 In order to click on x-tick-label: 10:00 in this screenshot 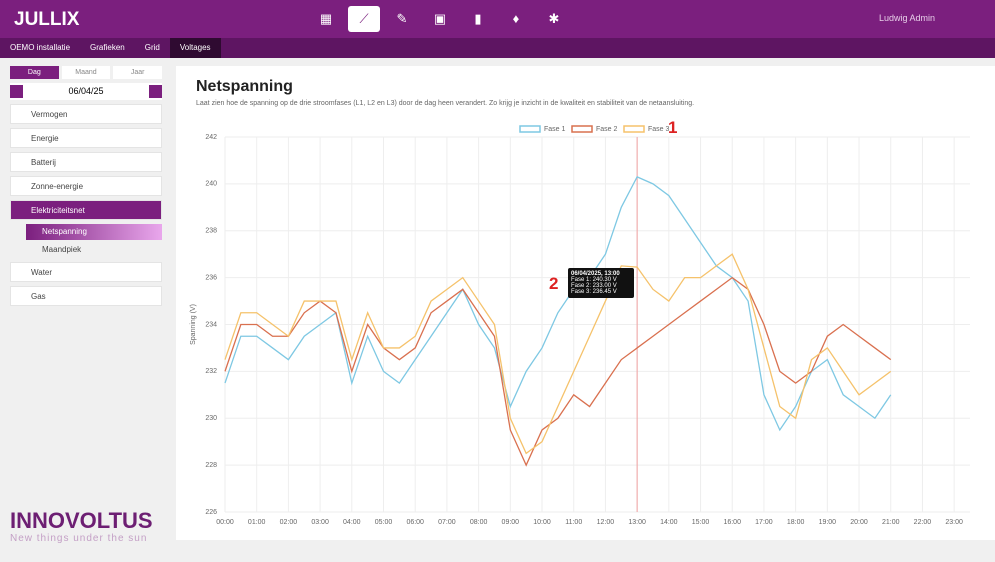, I will do `click(542, 522)`.